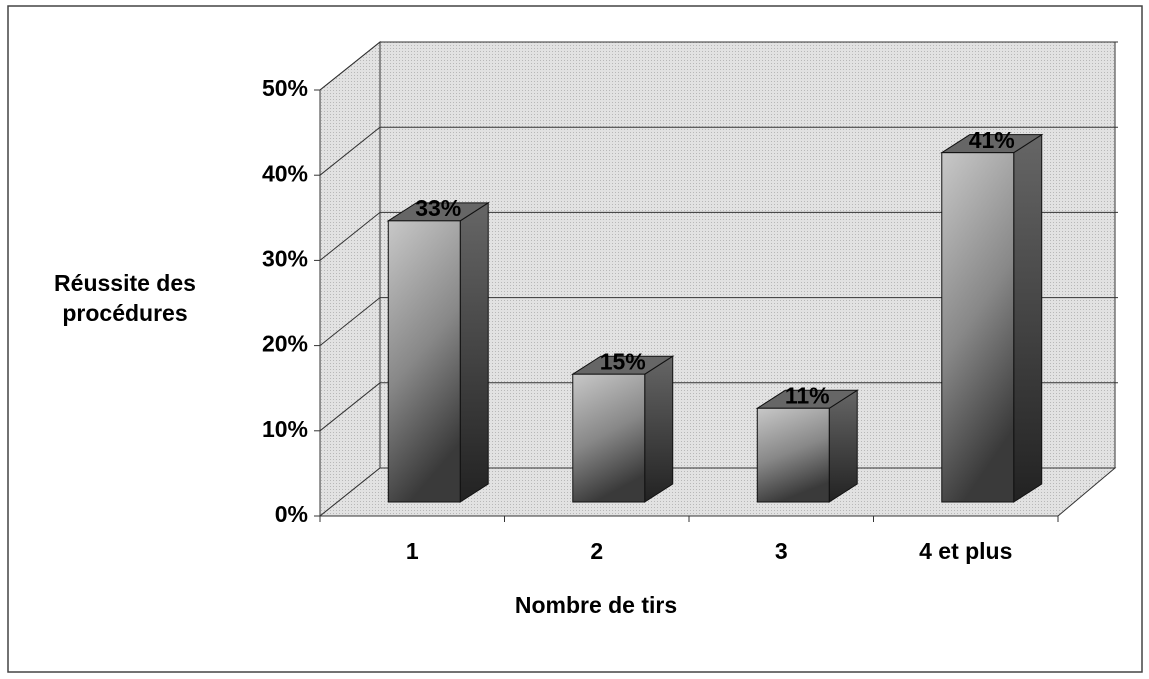 This screenshot has height=679, width=1149. Describe the element at coordinates (596, 605) in the screenshot. I see `x-axis-label: Nombre de tirs` at that location.